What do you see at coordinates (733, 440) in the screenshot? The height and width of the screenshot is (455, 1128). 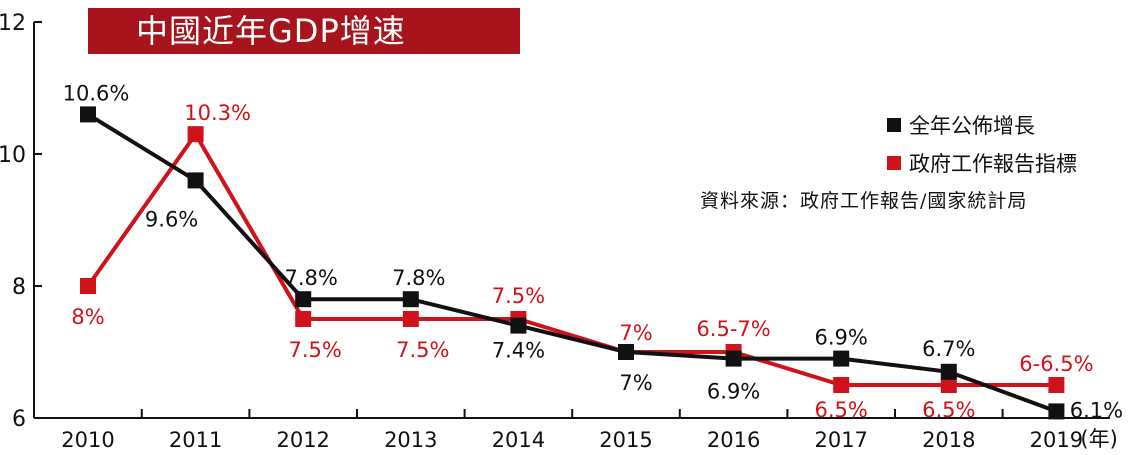 I see `x-tick-label: 2016` at bounding box center [733, 440].